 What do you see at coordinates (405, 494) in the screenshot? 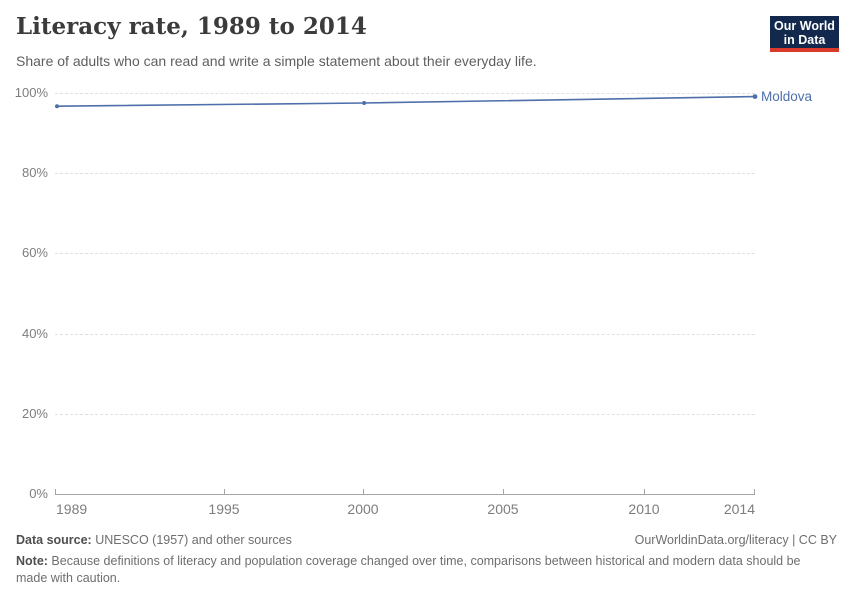
I see `x-axis-line` at bounding box center [405, 494].